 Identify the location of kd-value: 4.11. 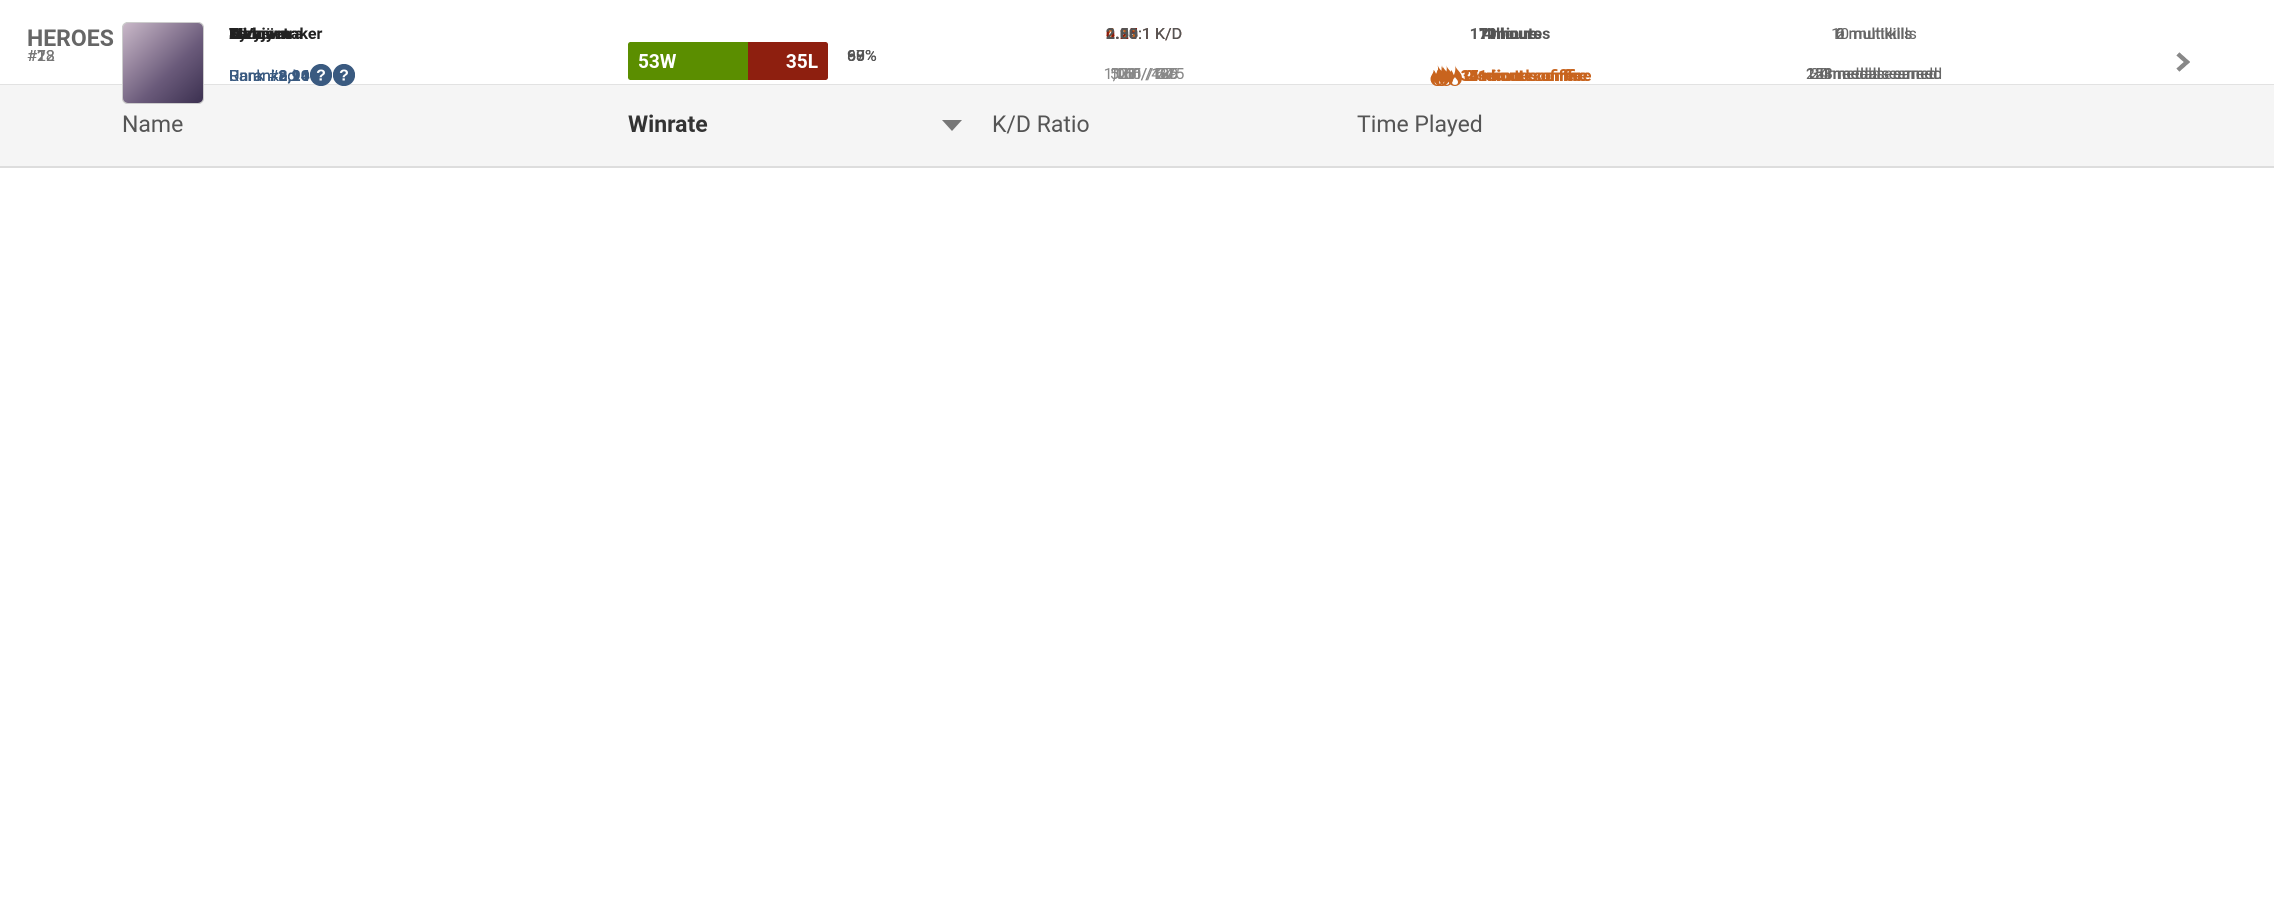
(1122, 33).